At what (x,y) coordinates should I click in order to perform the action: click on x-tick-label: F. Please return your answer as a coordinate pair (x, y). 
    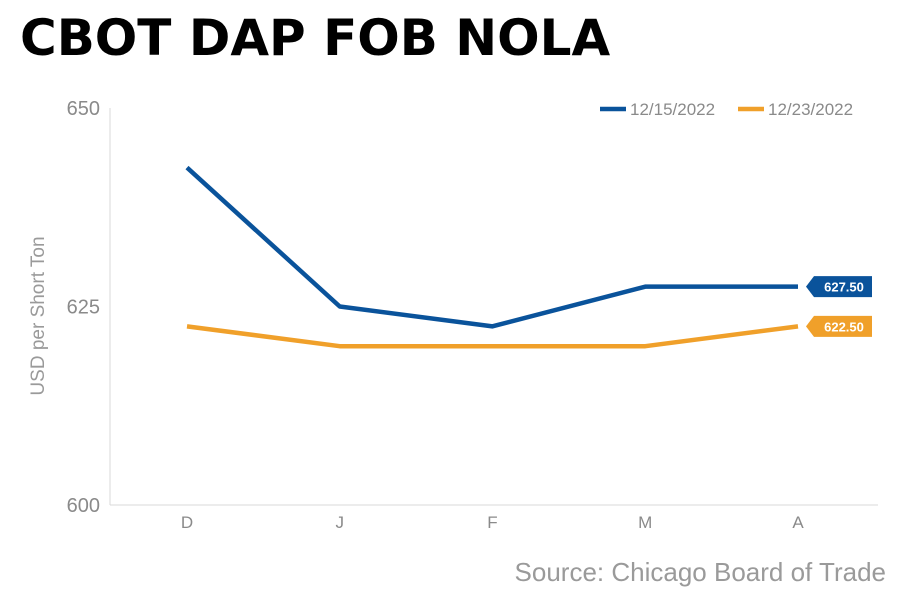
    Looking at the image, I should click on (492, 522).